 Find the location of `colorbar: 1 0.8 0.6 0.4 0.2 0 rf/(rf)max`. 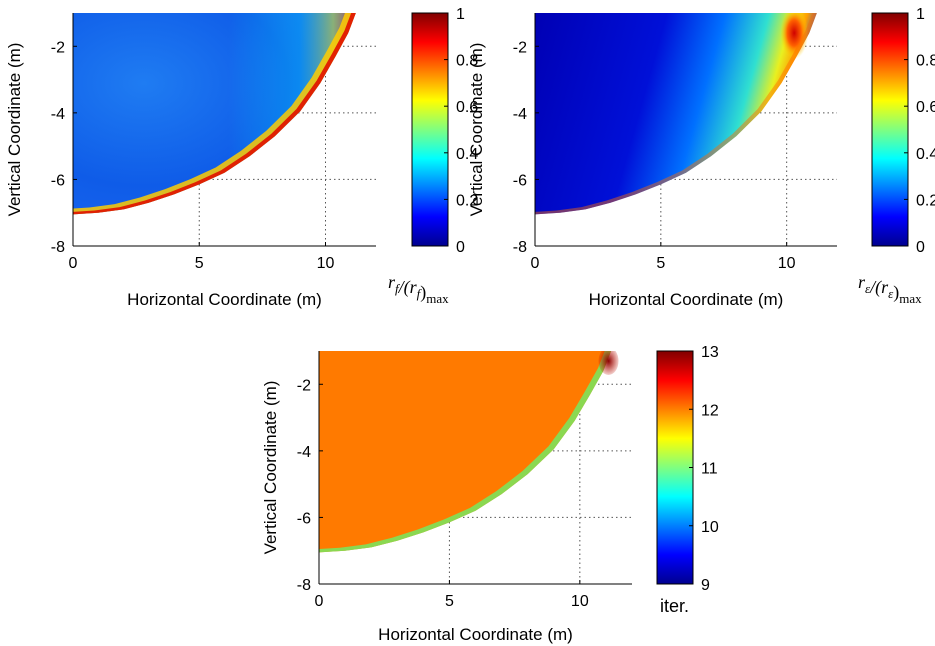

colorbar: 1 0.8 0.6 0.4 0.2 0 rf/(rf)max is located at coordinates (433, 156).